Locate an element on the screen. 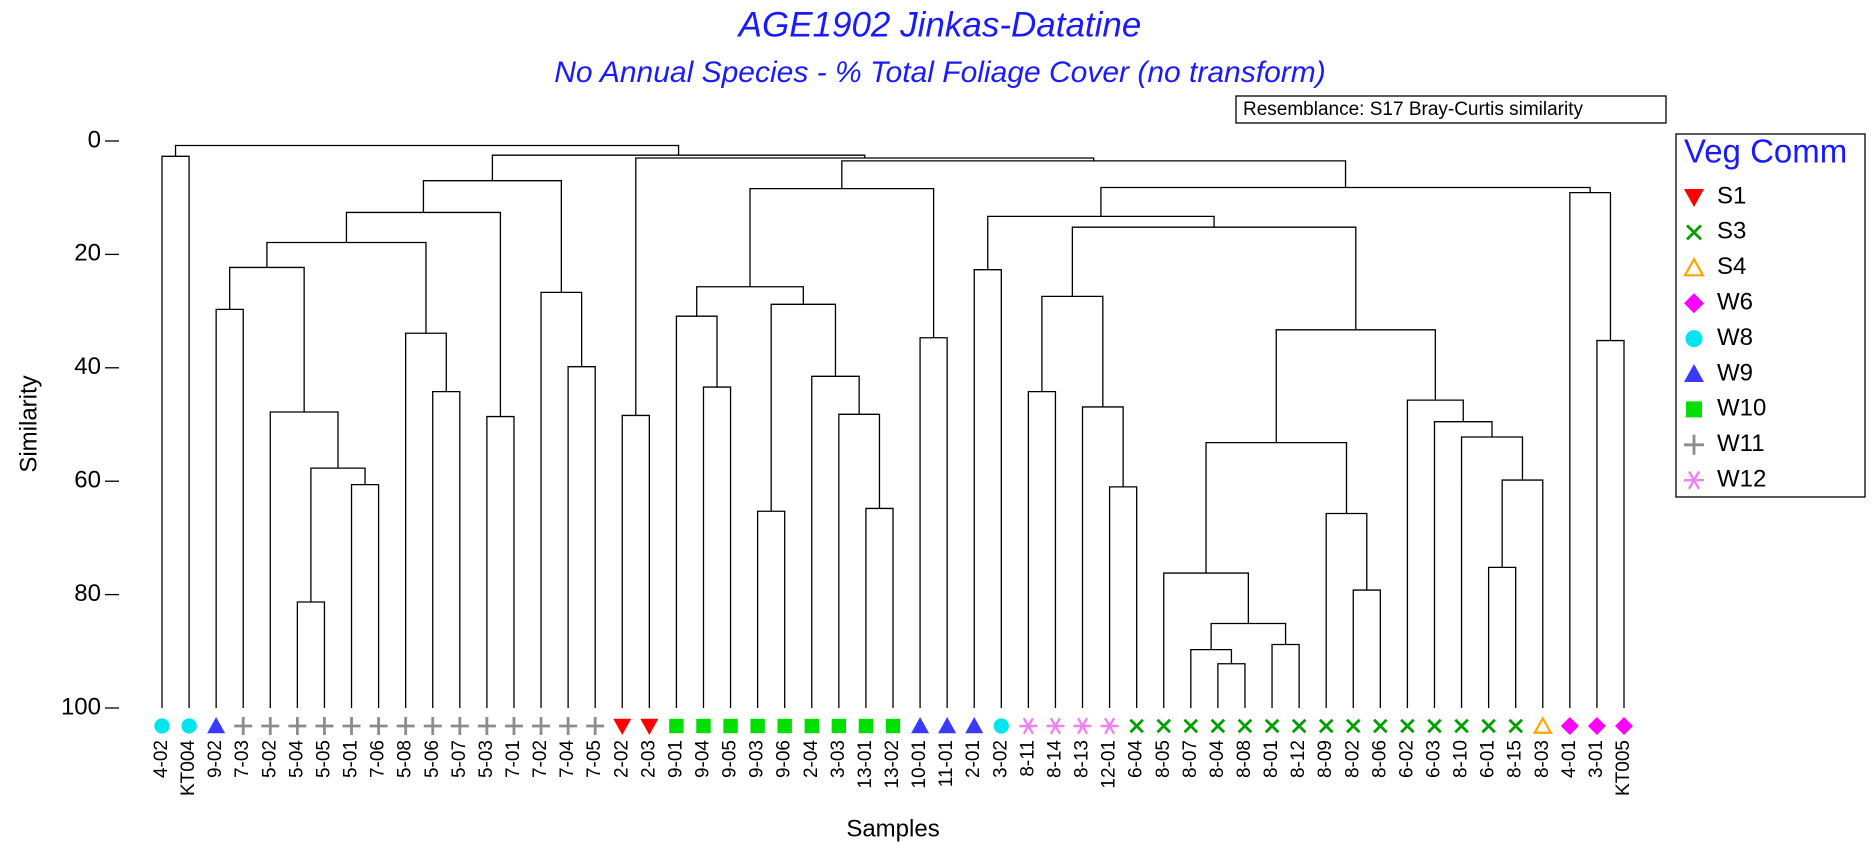 The height and width of the screenshot is (851, 1872). leaf-label: 7-05 is located at coordinates (594, 759).